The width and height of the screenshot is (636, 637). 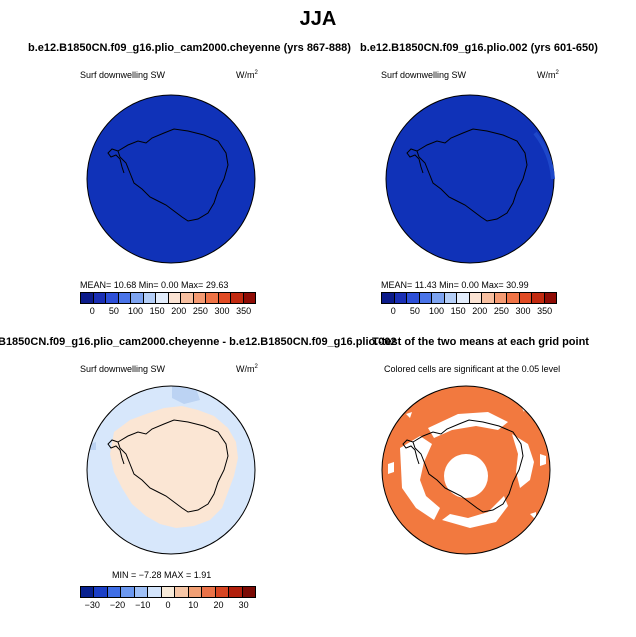 I want to click on panel-3-units: W/m2, so click(x=247, y=369).